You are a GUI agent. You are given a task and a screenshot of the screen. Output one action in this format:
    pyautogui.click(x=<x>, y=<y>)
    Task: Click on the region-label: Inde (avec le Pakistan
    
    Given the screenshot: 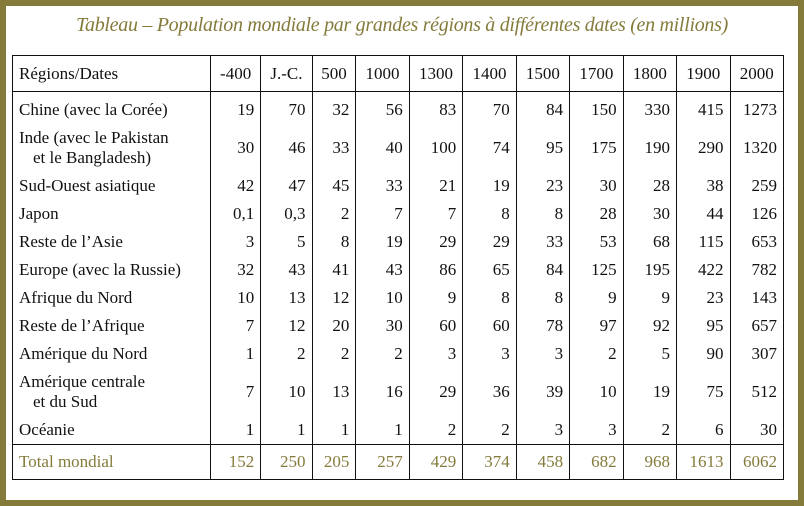 What is the action you would take?
    pyautogui.click(x=94, y=137)
    